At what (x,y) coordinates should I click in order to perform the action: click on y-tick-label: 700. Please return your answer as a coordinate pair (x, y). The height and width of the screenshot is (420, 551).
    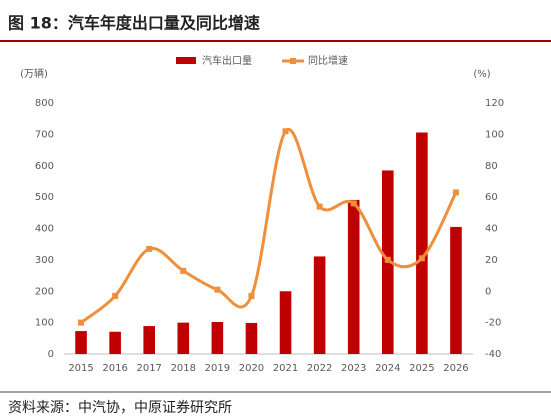
    Looking at the image, I should click on (44, 134).